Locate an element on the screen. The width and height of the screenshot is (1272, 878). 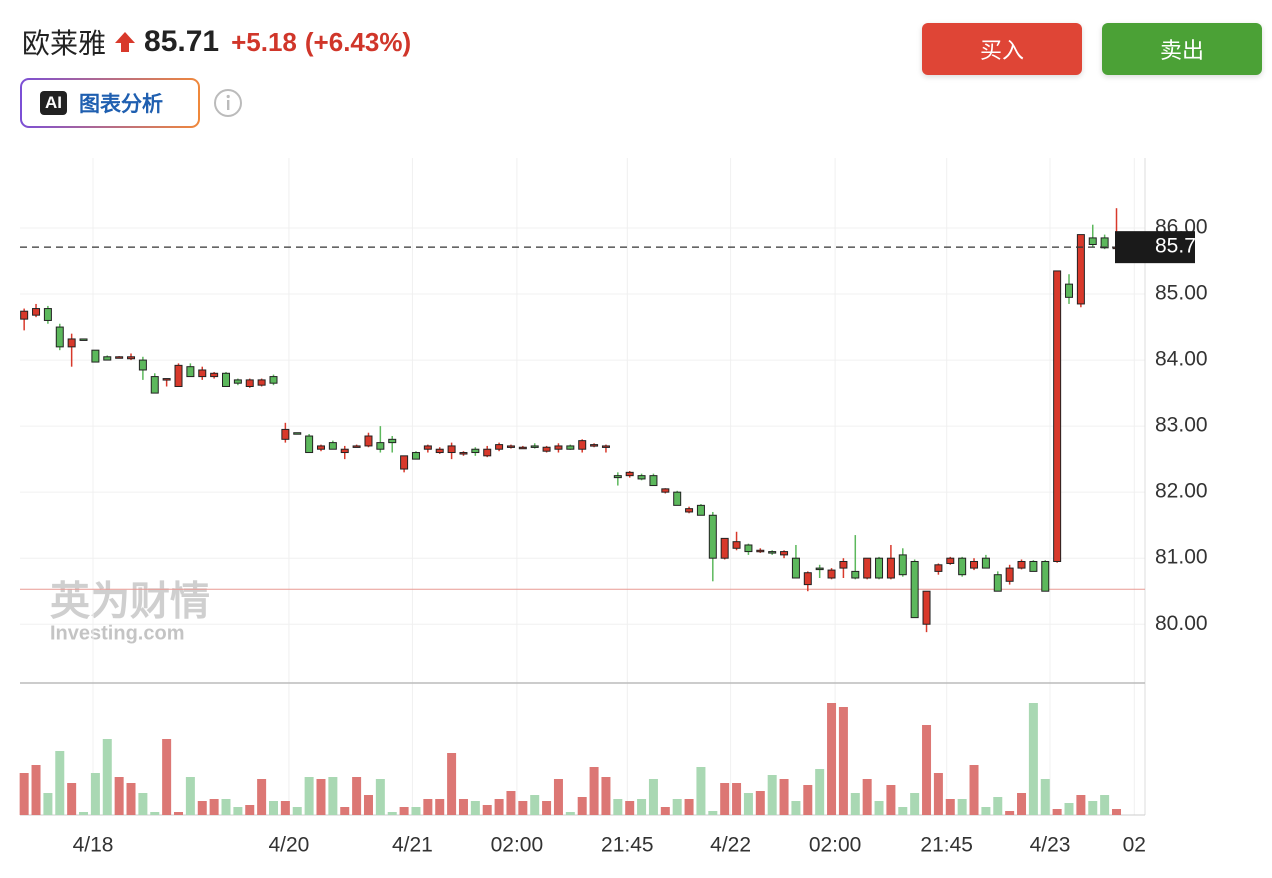
y-tick-label: 83.00 is located at coordinates (1181, 425).